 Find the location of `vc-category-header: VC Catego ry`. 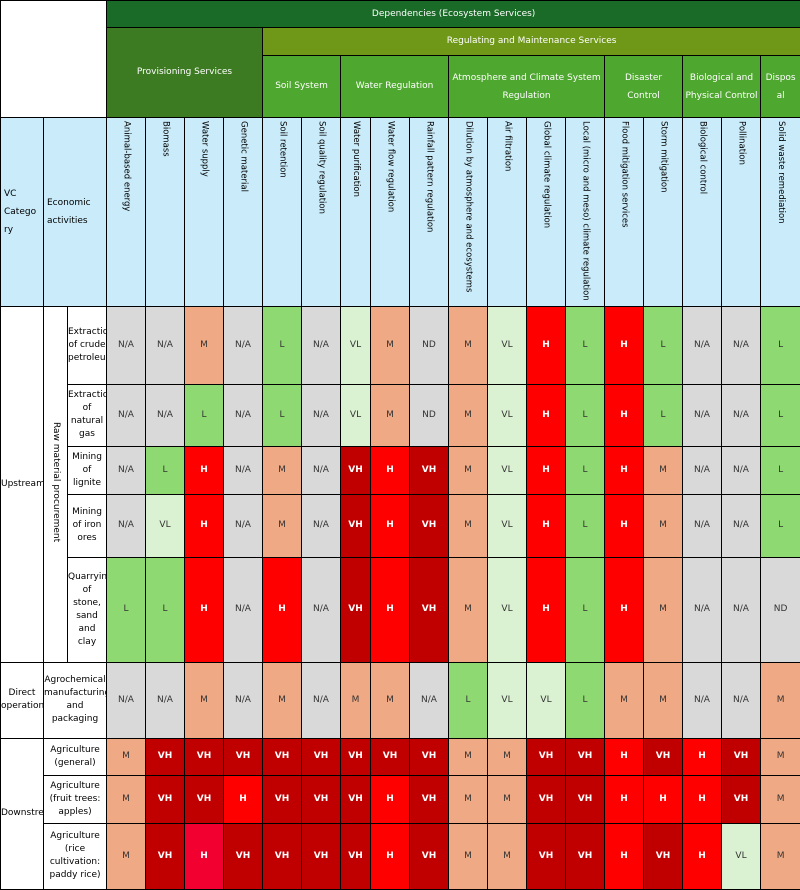

vc-category-header: VC Catego ry is located at coordinates (22, 212).